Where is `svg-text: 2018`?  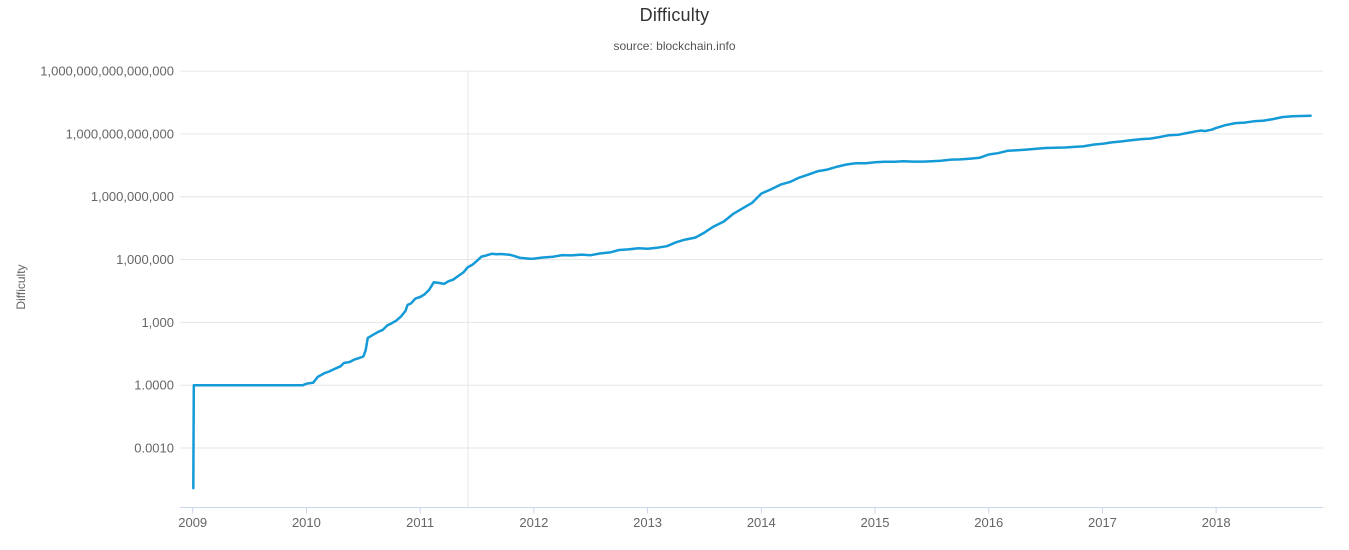
svg-text: 2018 is located at coordinates (1216, 522).